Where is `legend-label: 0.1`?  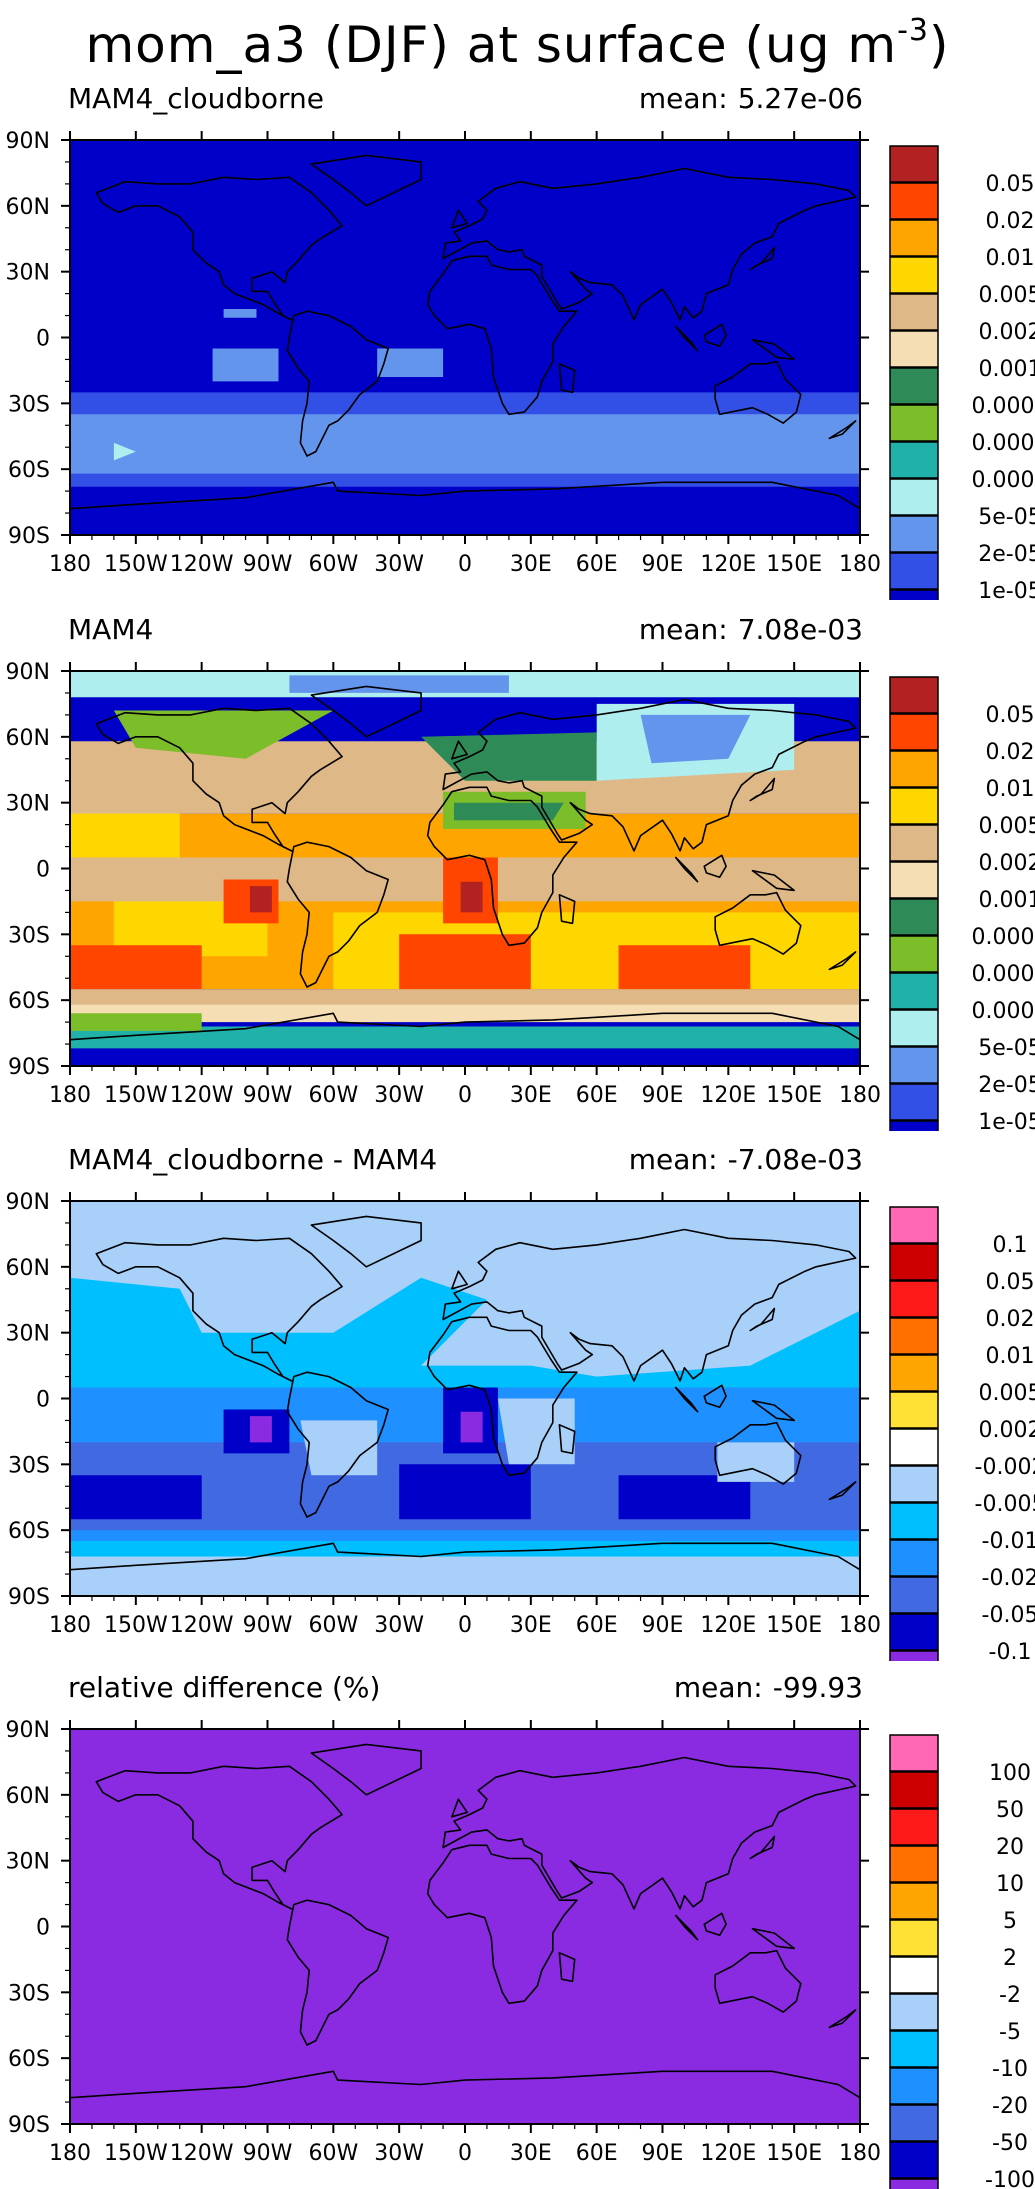 legend-label: 0.1 is located at coordinates (1010, 1245).